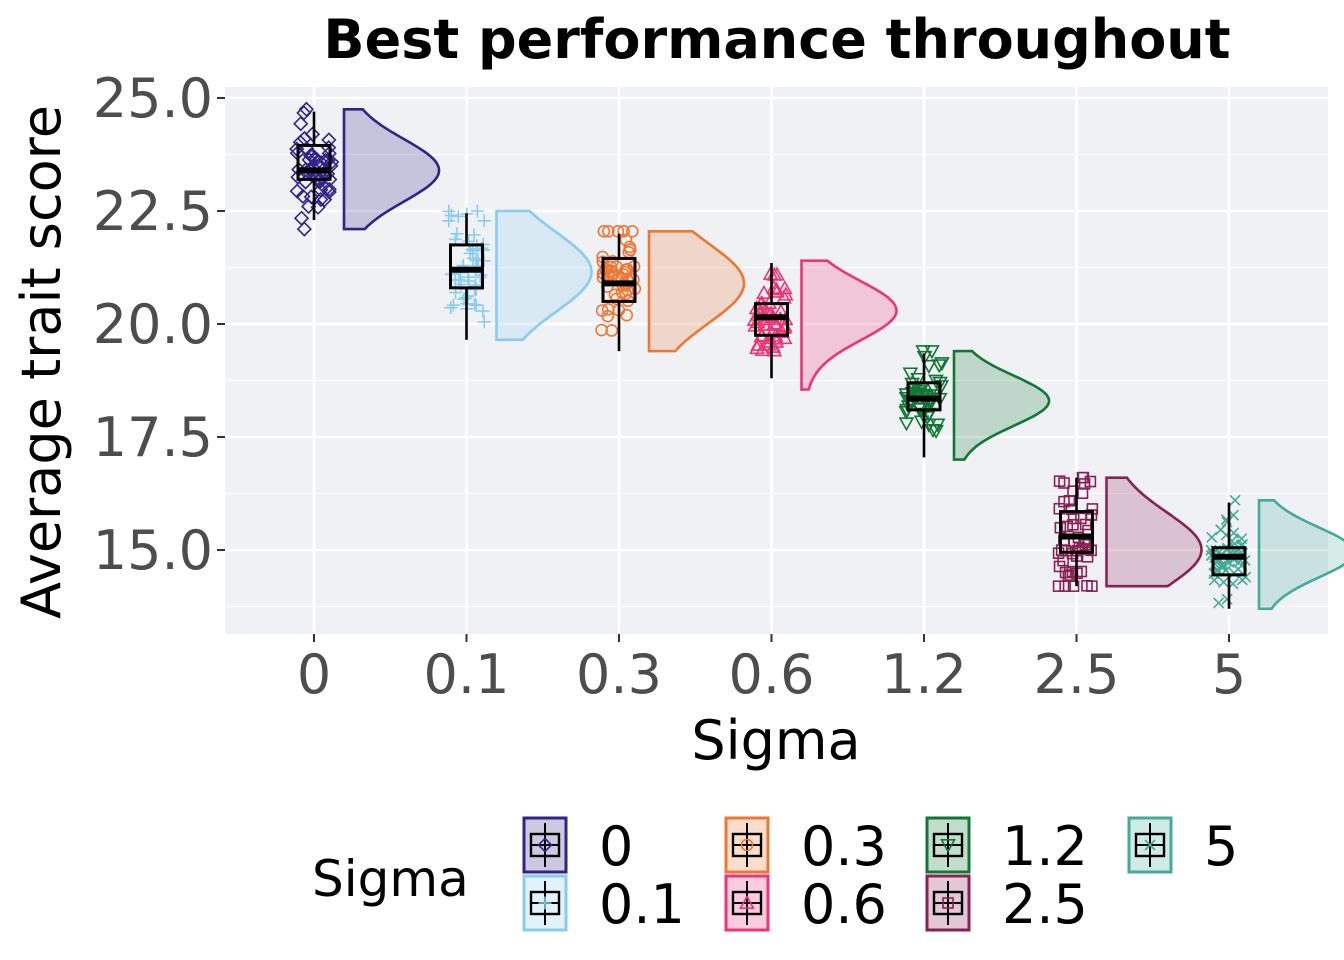 The image size is (1344, 960). I want to click on y-tick-label: 20.0, so click(153, 324).